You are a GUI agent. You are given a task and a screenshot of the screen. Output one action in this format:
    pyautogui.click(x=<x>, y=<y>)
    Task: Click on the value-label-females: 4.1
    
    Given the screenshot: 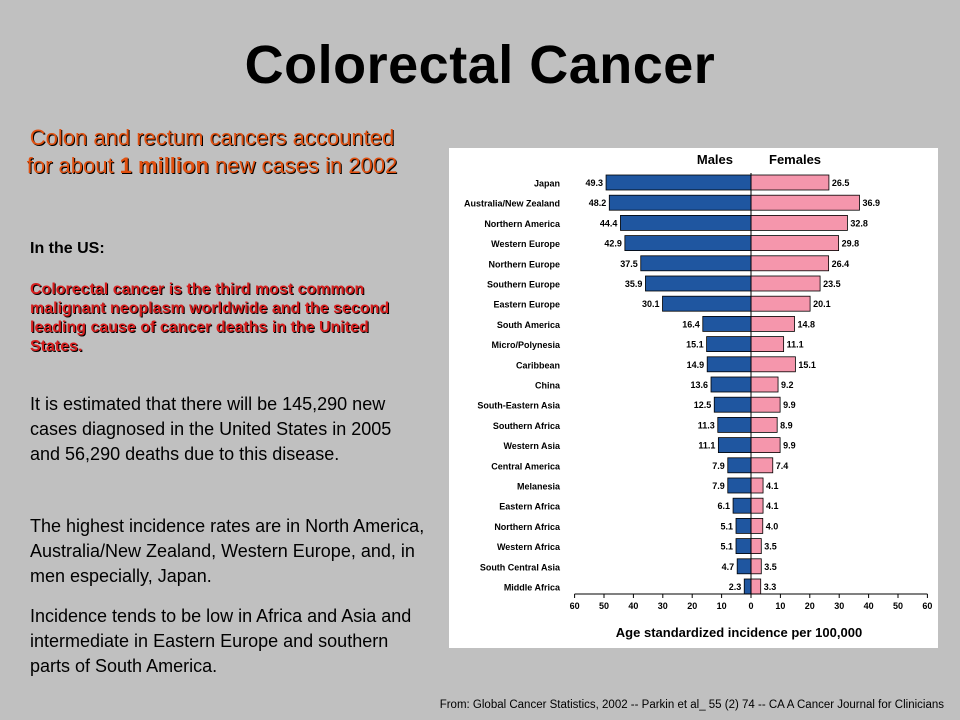 What is the action you would take?
    pyautogui.click(x=772, y=506)
    